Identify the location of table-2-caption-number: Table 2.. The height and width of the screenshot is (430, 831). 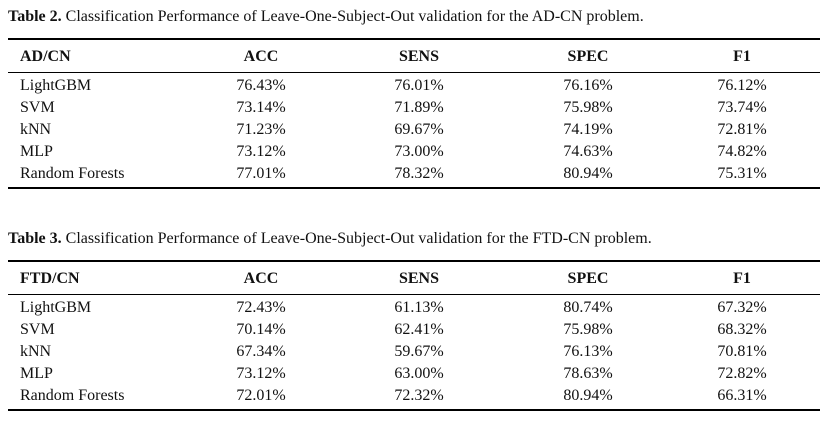
(35, 16).